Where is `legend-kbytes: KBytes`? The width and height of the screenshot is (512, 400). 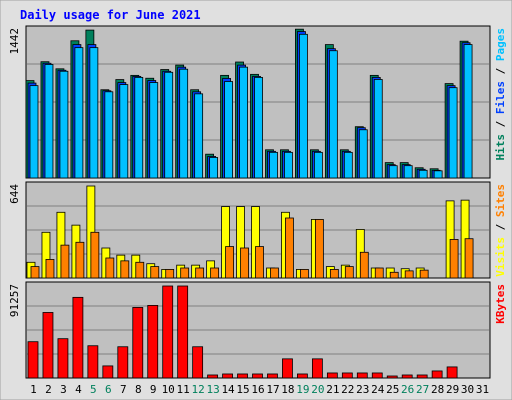
legend-kbytes: KBytes is located at coordinates (500, 304).